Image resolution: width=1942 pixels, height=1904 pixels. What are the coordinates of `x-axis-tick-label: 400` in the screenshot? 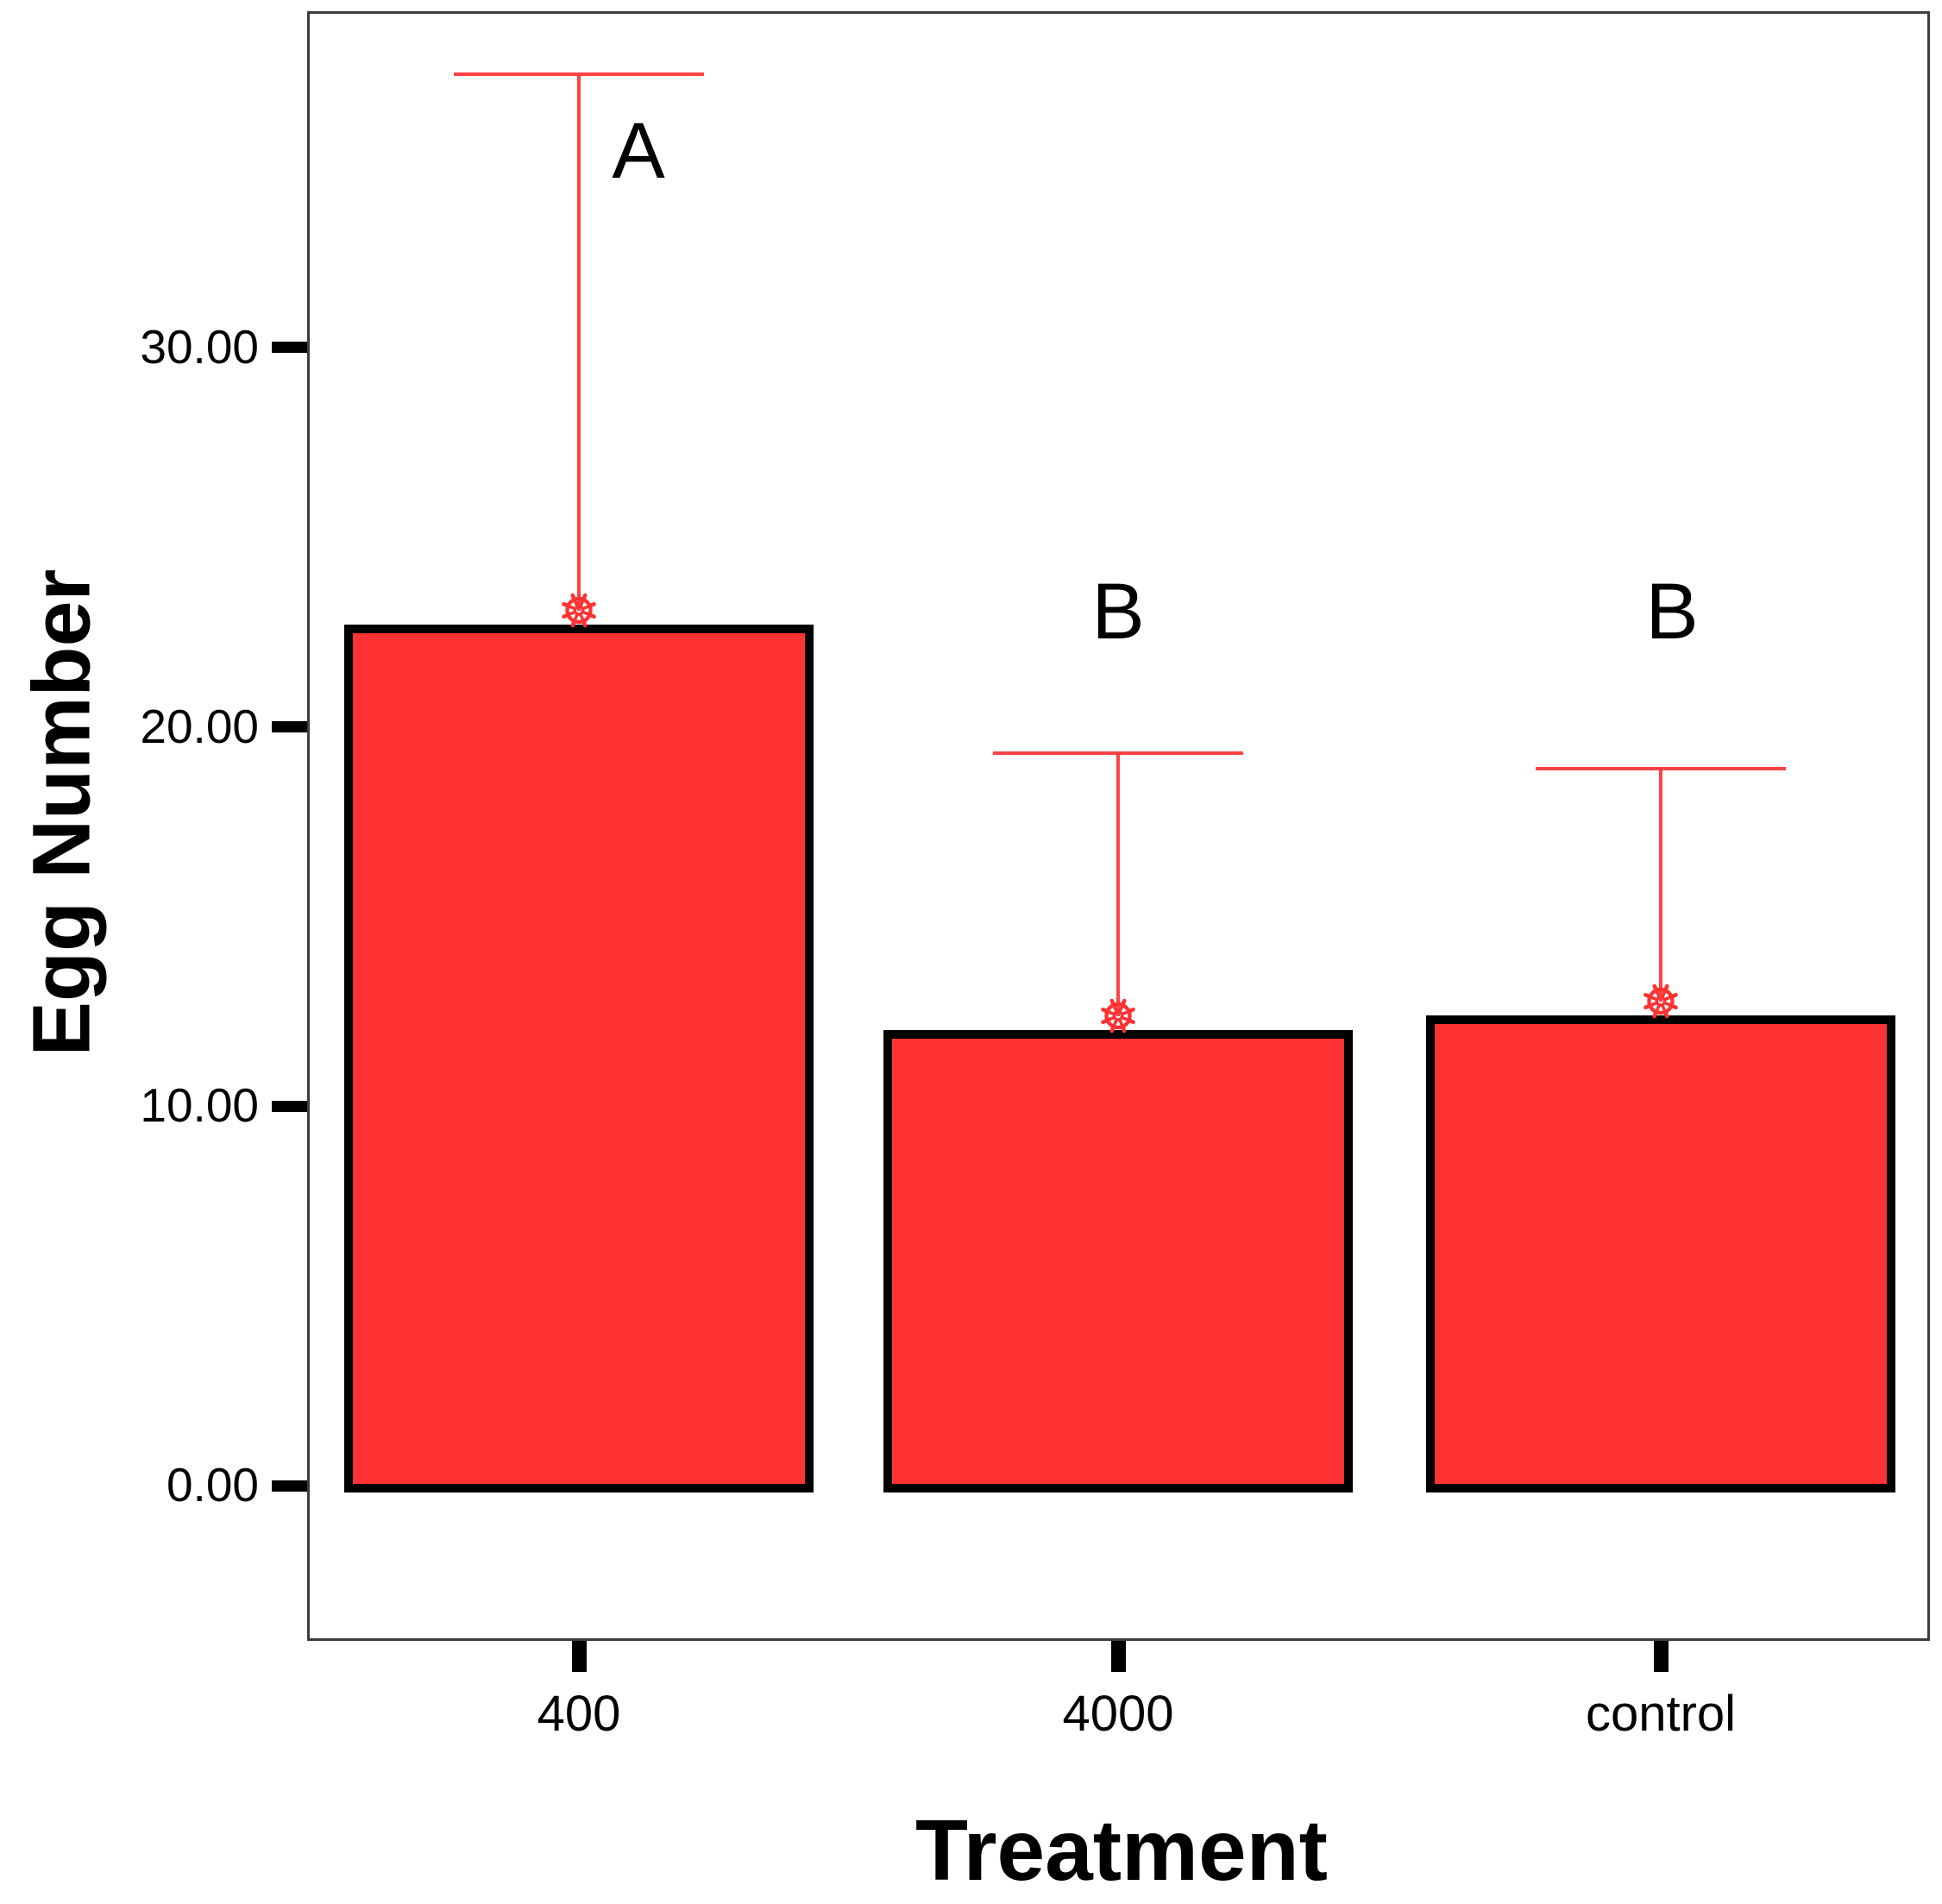 It's located at (579, 1714).